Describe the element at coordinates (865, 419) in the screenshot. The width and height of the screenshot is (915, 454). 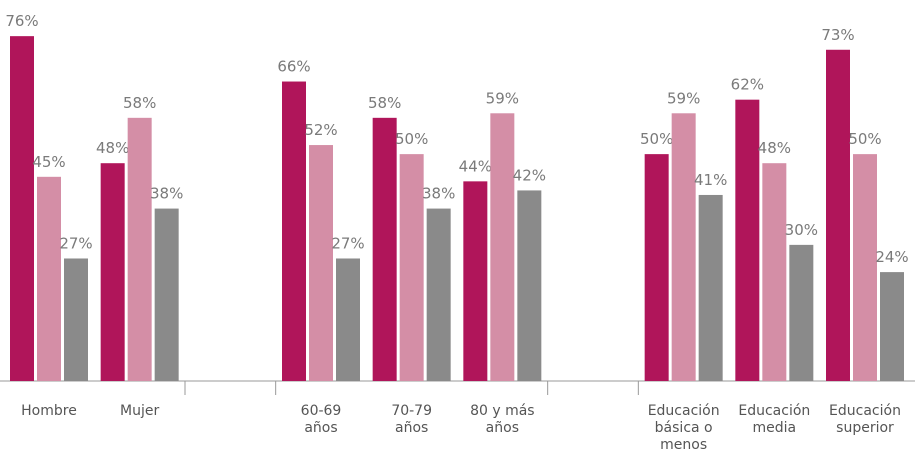
I see `x-tick-label: Educación superior` at that location.